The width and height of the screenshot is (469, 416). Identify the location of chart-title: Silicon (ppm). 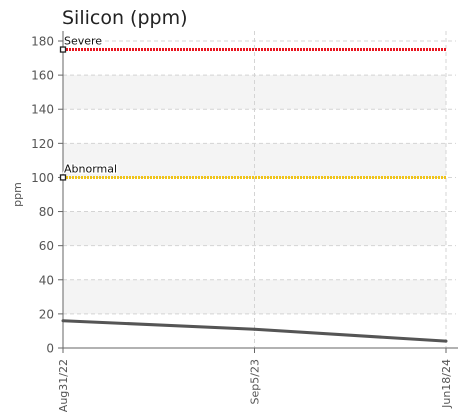
(125, 18).